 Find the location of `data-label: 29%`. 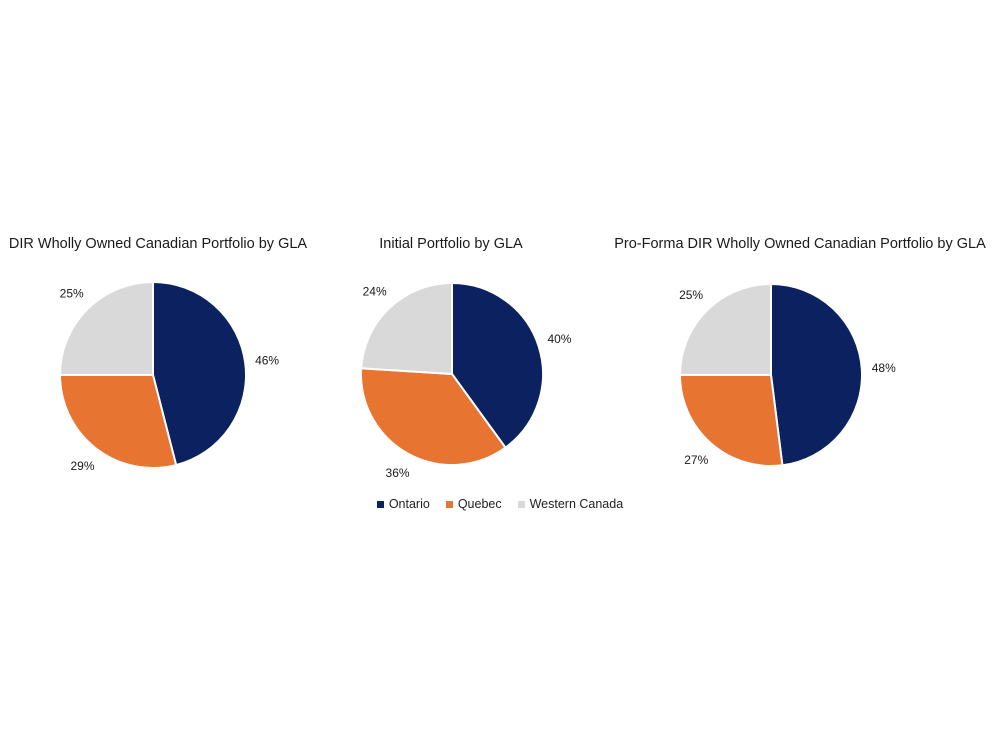

data-label: 29% is located at coordinates (83, 466).